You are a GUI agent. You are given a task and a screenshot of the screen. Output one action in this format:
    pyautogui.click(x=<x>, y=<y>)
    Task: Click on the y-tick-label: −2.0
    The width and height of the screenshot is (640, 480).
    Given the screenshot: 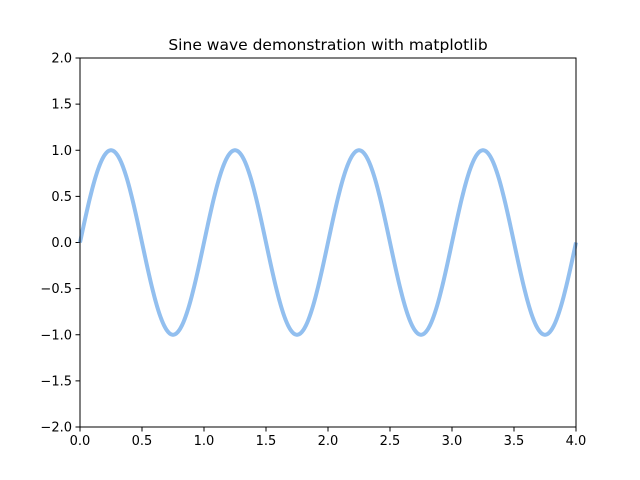 What is the action you would take?
    pyautogui.click(x=56, y=428)
    